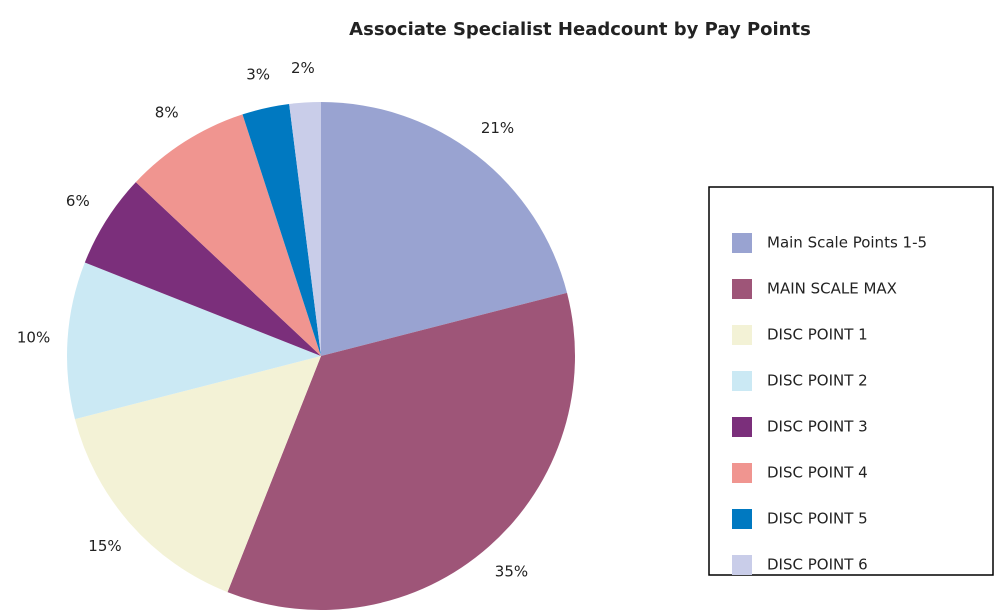 The image size is (994, 610). Describe the element at coordinates (817, 473) in the screenshot. I see `legend-label: DISC POINT 4` at that location.